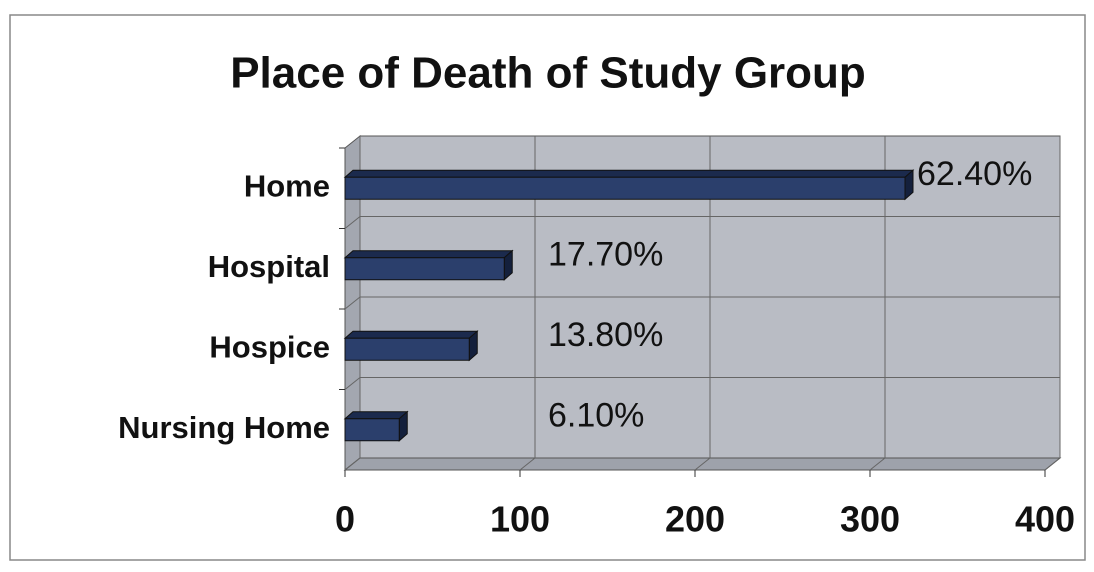 The width and height of the screenshot is (1094, 572). I want to click on x-tick-label: 400, so click(1045, 519).